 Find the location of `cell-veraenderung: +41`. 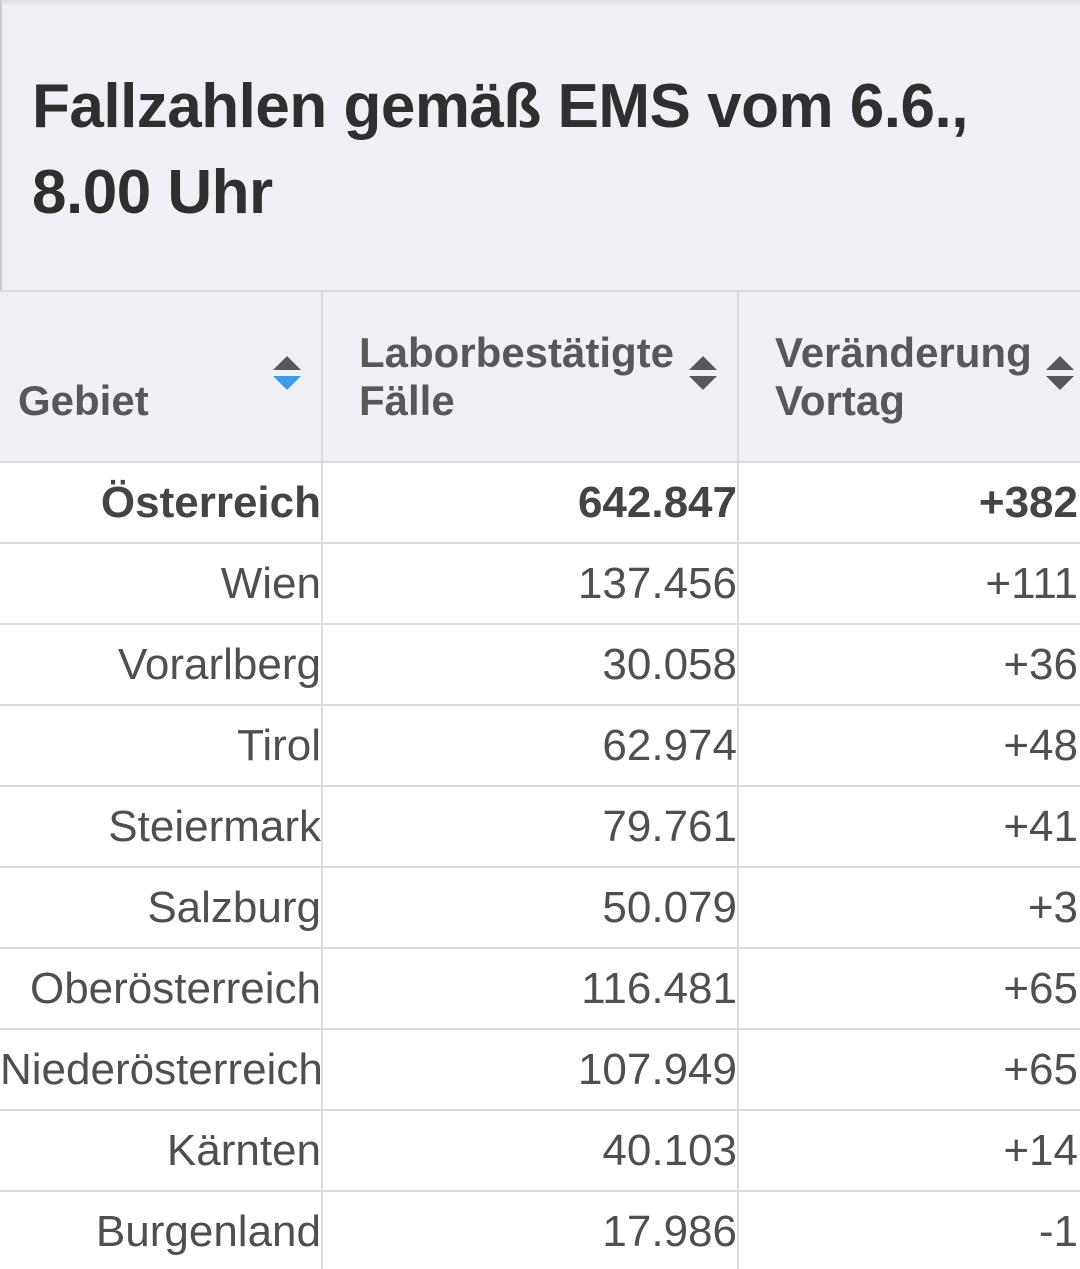

cell-veraenderung: +41 is located at coordinates (908, 826).